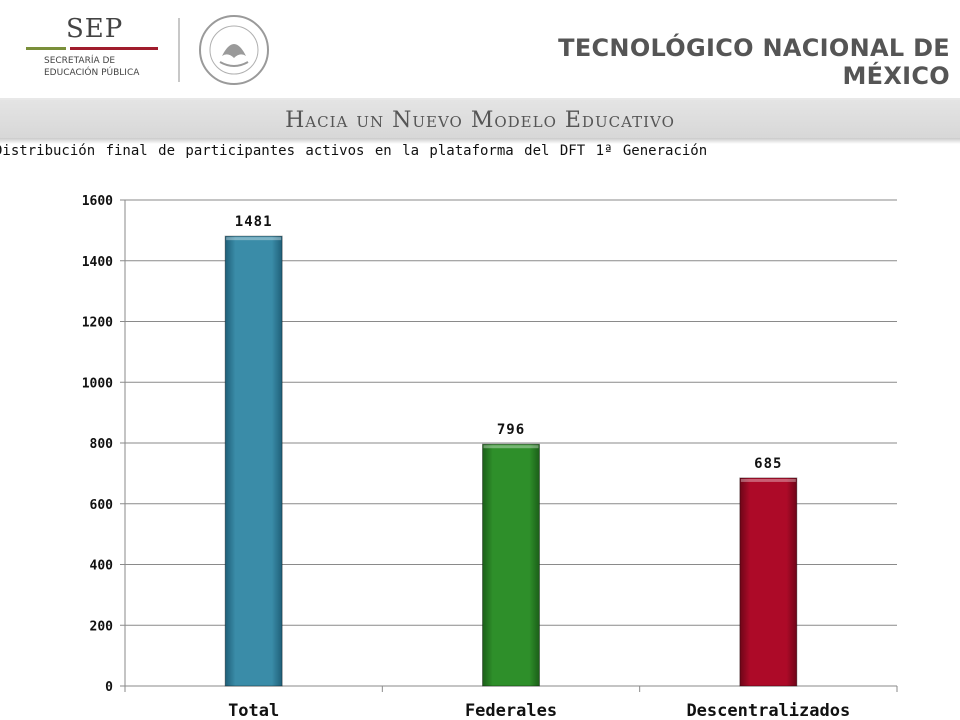  I want to click on x-tick-label: Descentralizados, so click(768, 710).